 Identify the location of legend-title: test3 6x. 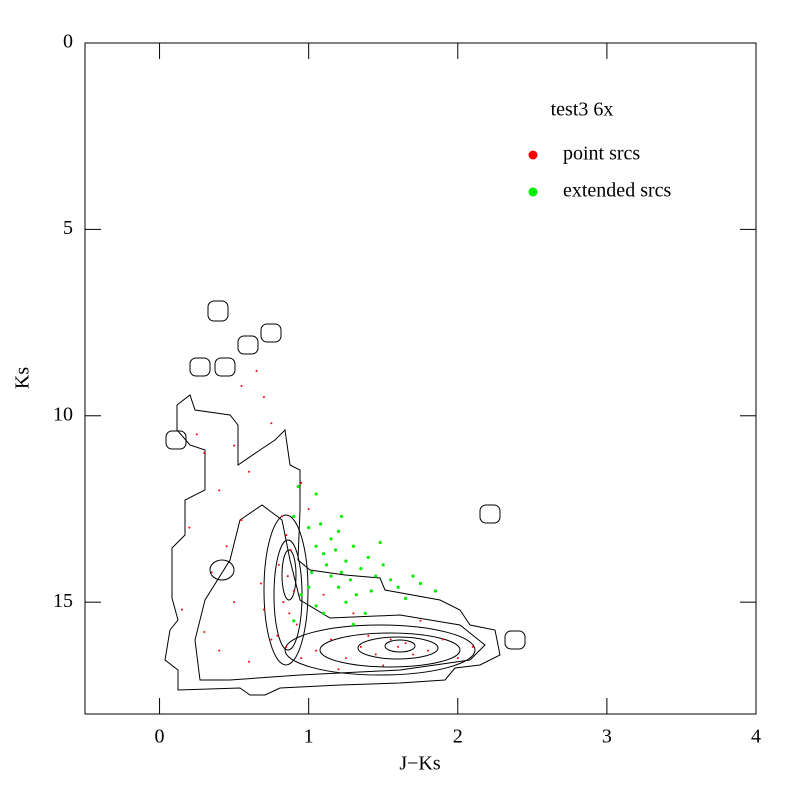
(582, 110).